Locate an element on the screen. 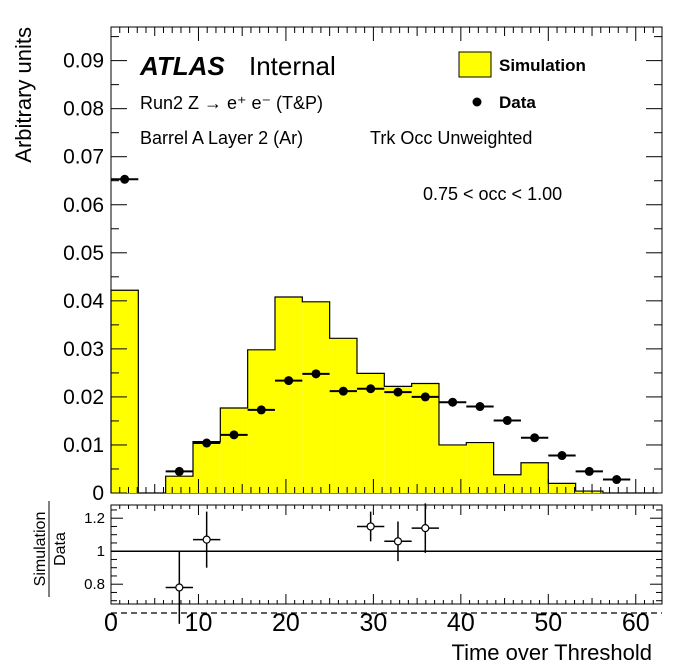 The width and height of the screenshot is (696, 672). detector-label: Barrel A Layer 2 (Ar) is located at coordinates (221, 138).